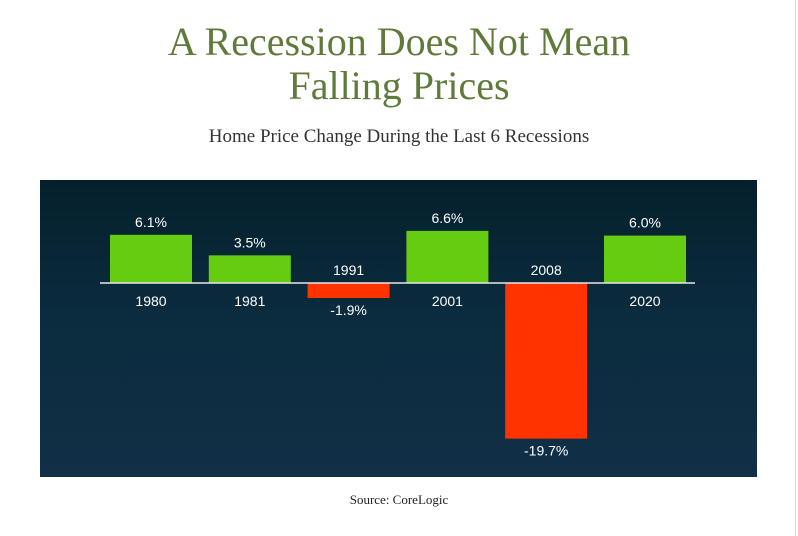  What do you see at coordinates (399, 41) in the screenshot?
I see `title-line-1: A Recession Does Not Mean` at bounding box center [399, 41].